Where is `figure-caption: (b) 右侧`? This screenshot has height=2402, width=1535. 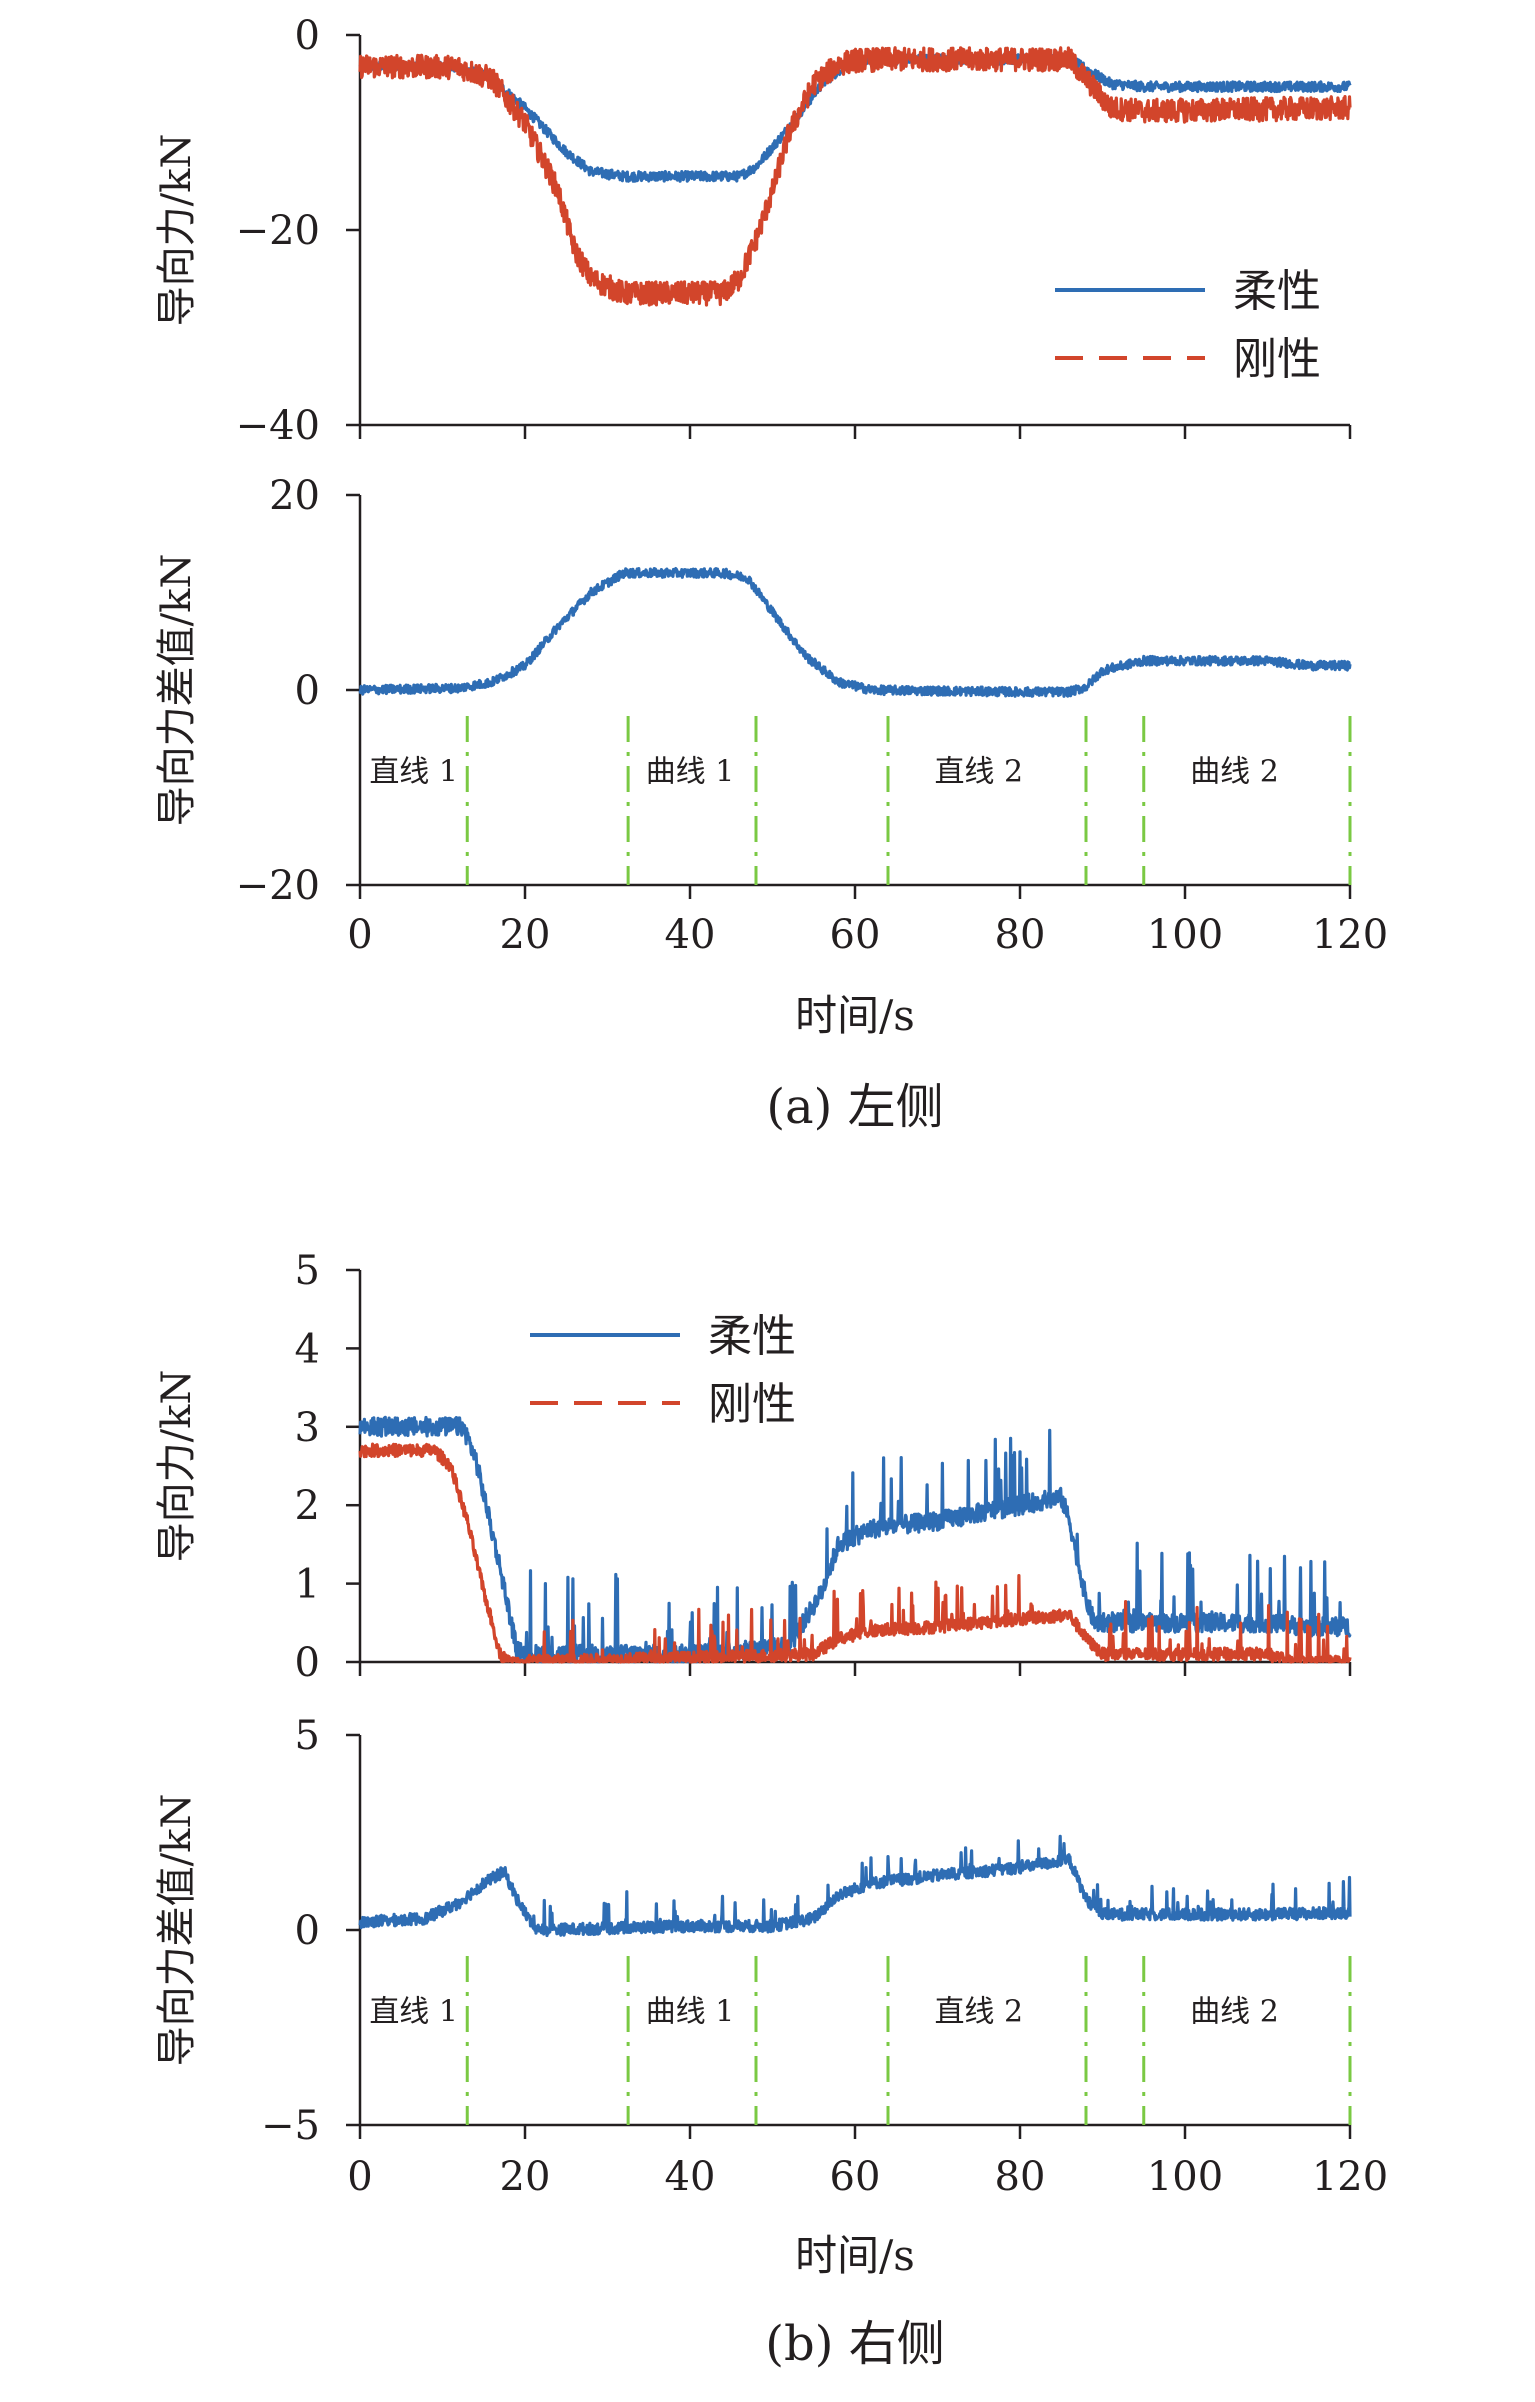
figure-caption: (b) 右侧 is located at coordinates (854, 2344).